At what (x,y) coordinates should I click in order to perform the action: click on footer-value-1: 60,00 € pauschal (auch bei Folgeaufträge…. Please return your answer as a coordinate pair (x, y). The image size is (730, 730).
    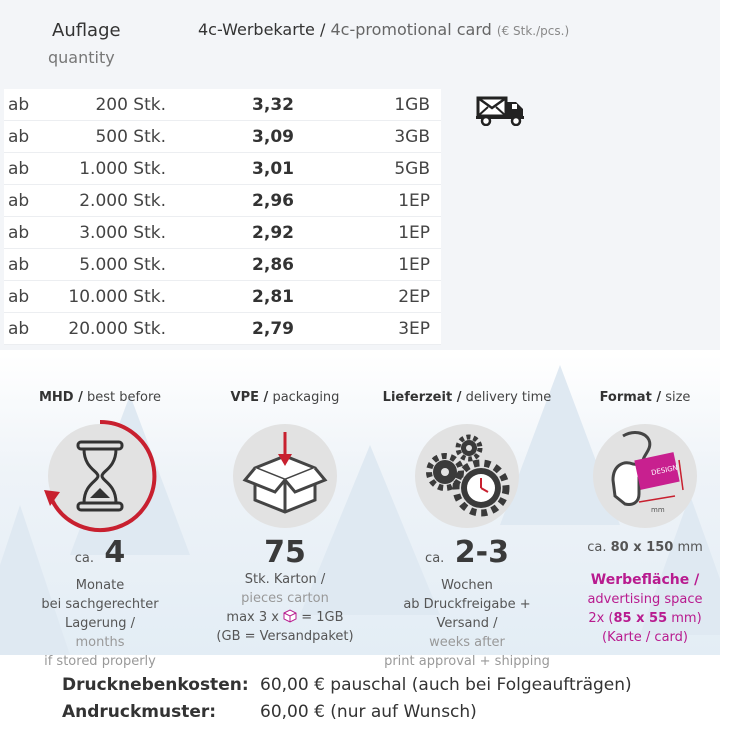
    Looking at the image, I should click on (446, 685).